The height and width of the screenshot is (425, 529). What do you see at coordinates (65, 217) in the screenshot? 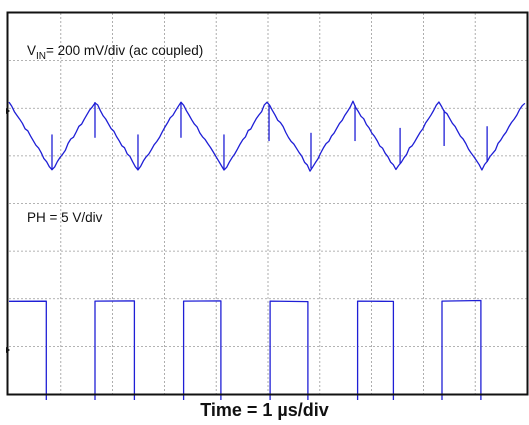
I see `ph-channel-label: PH = 5 V/div` at bounding box center [65, 217].